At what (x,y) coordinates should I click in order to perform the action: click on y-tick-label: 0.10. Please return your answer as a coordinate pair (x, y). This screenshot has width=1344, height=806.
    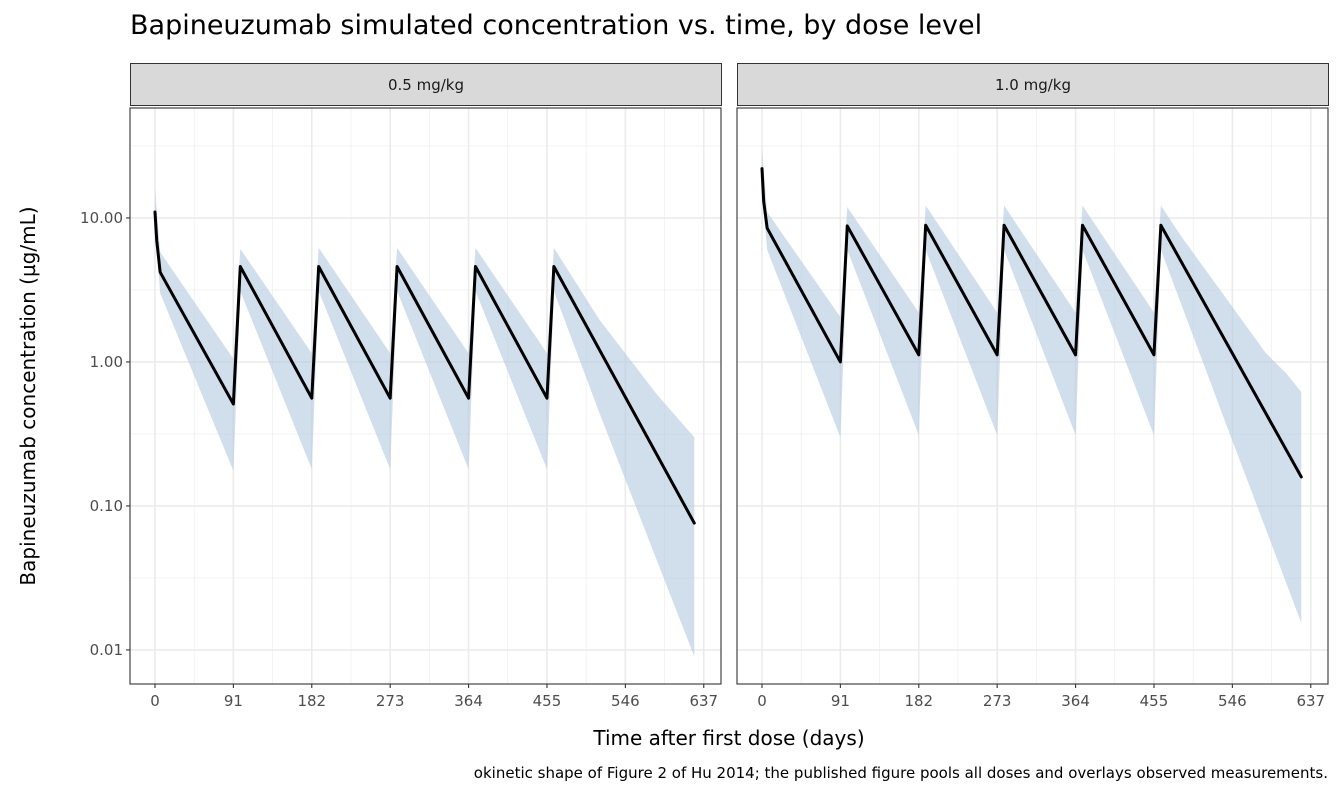
    Looking at the image, I should click on (106, 506).